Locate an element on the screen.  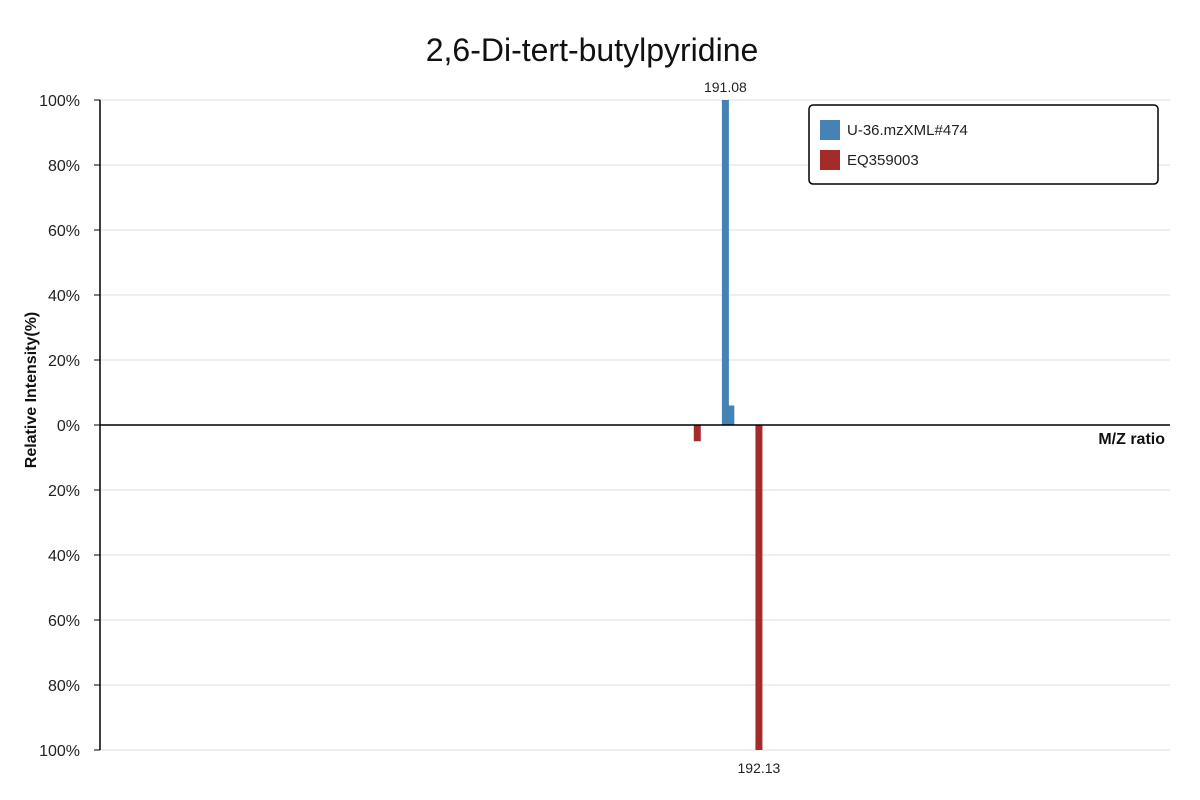
legend-entry: U-36.mzXML#474 is located at coordinates (907, 130).